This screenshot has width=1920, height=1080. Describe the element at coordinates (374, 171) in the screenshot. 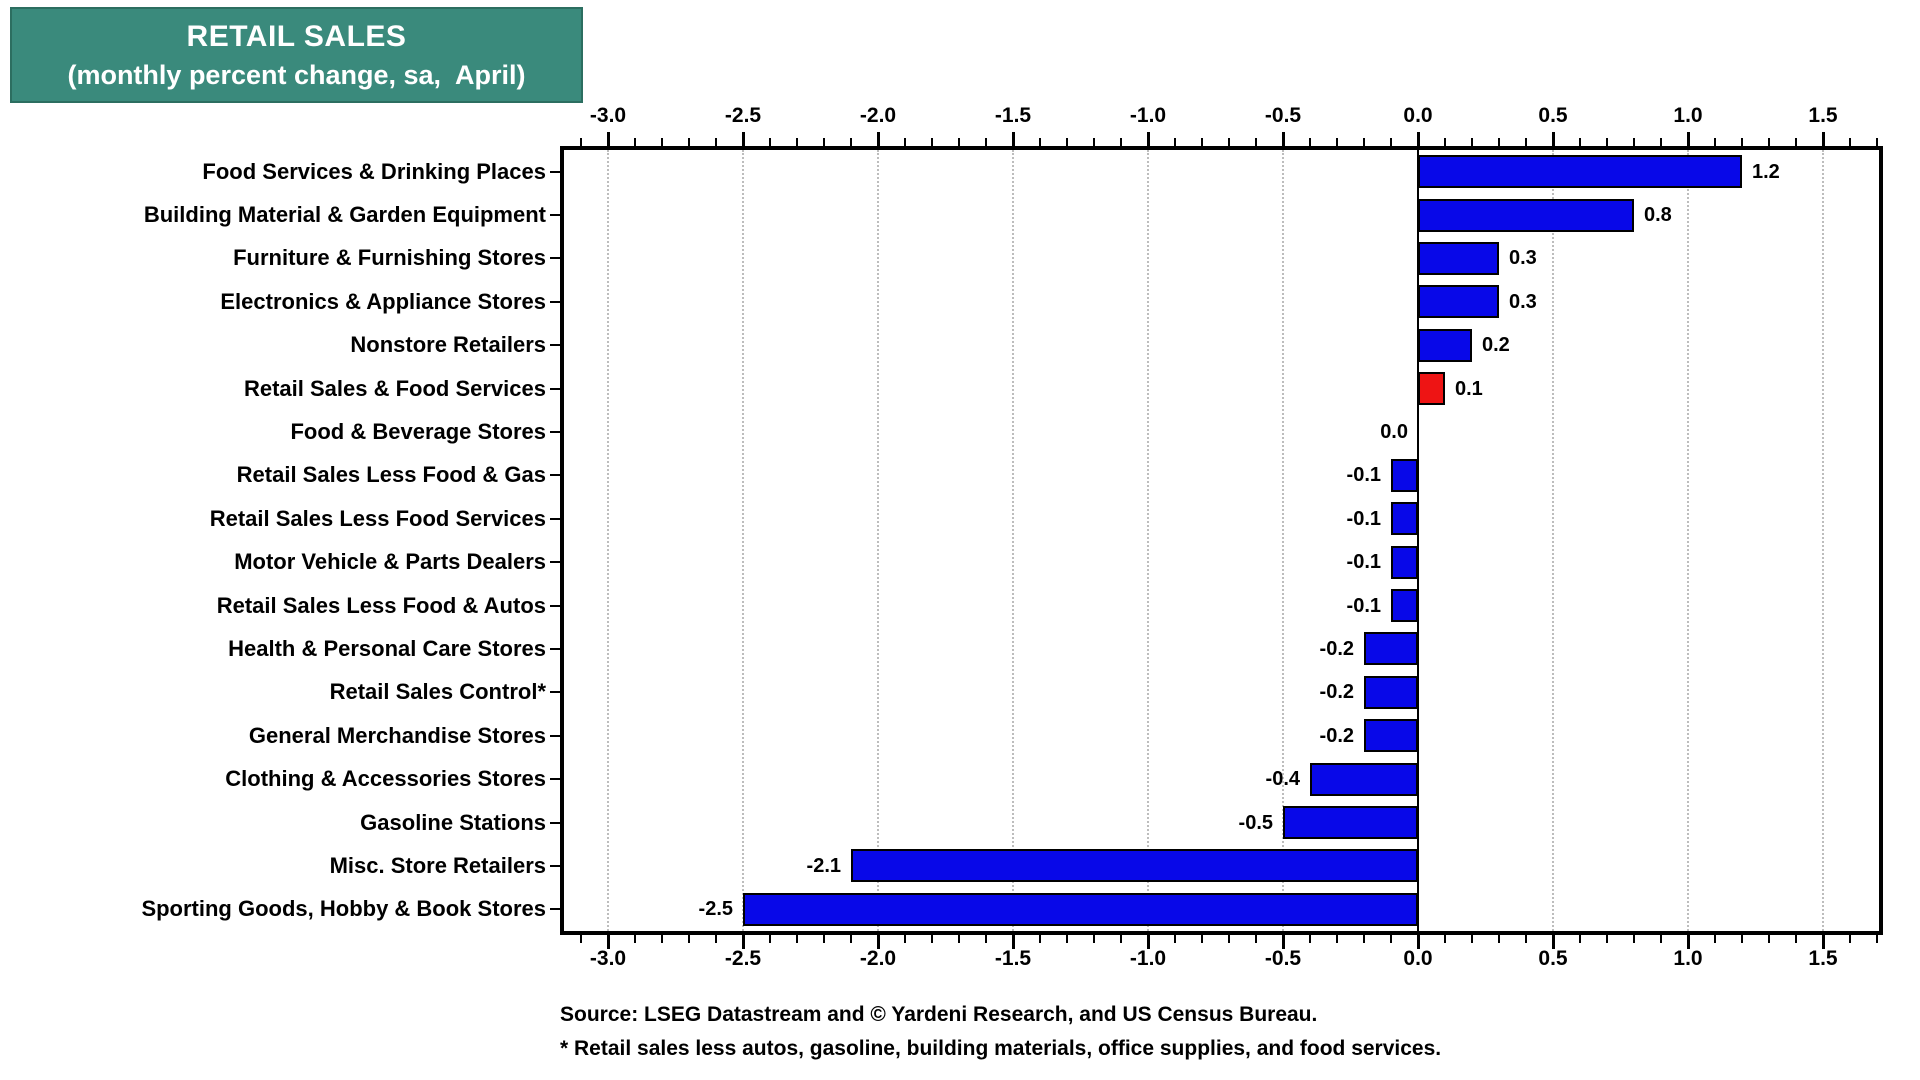

I see `category-label: Food Services & Drinking Places` at that location.